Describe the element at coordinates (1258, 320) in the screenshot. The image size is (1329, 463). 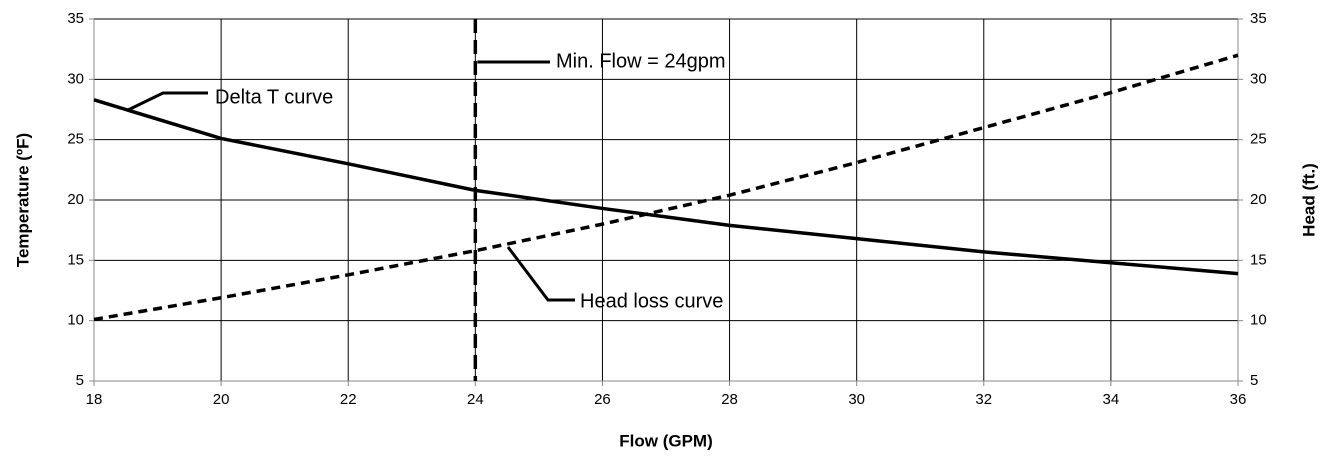
I see `y2-tick-label: 10` at that location.